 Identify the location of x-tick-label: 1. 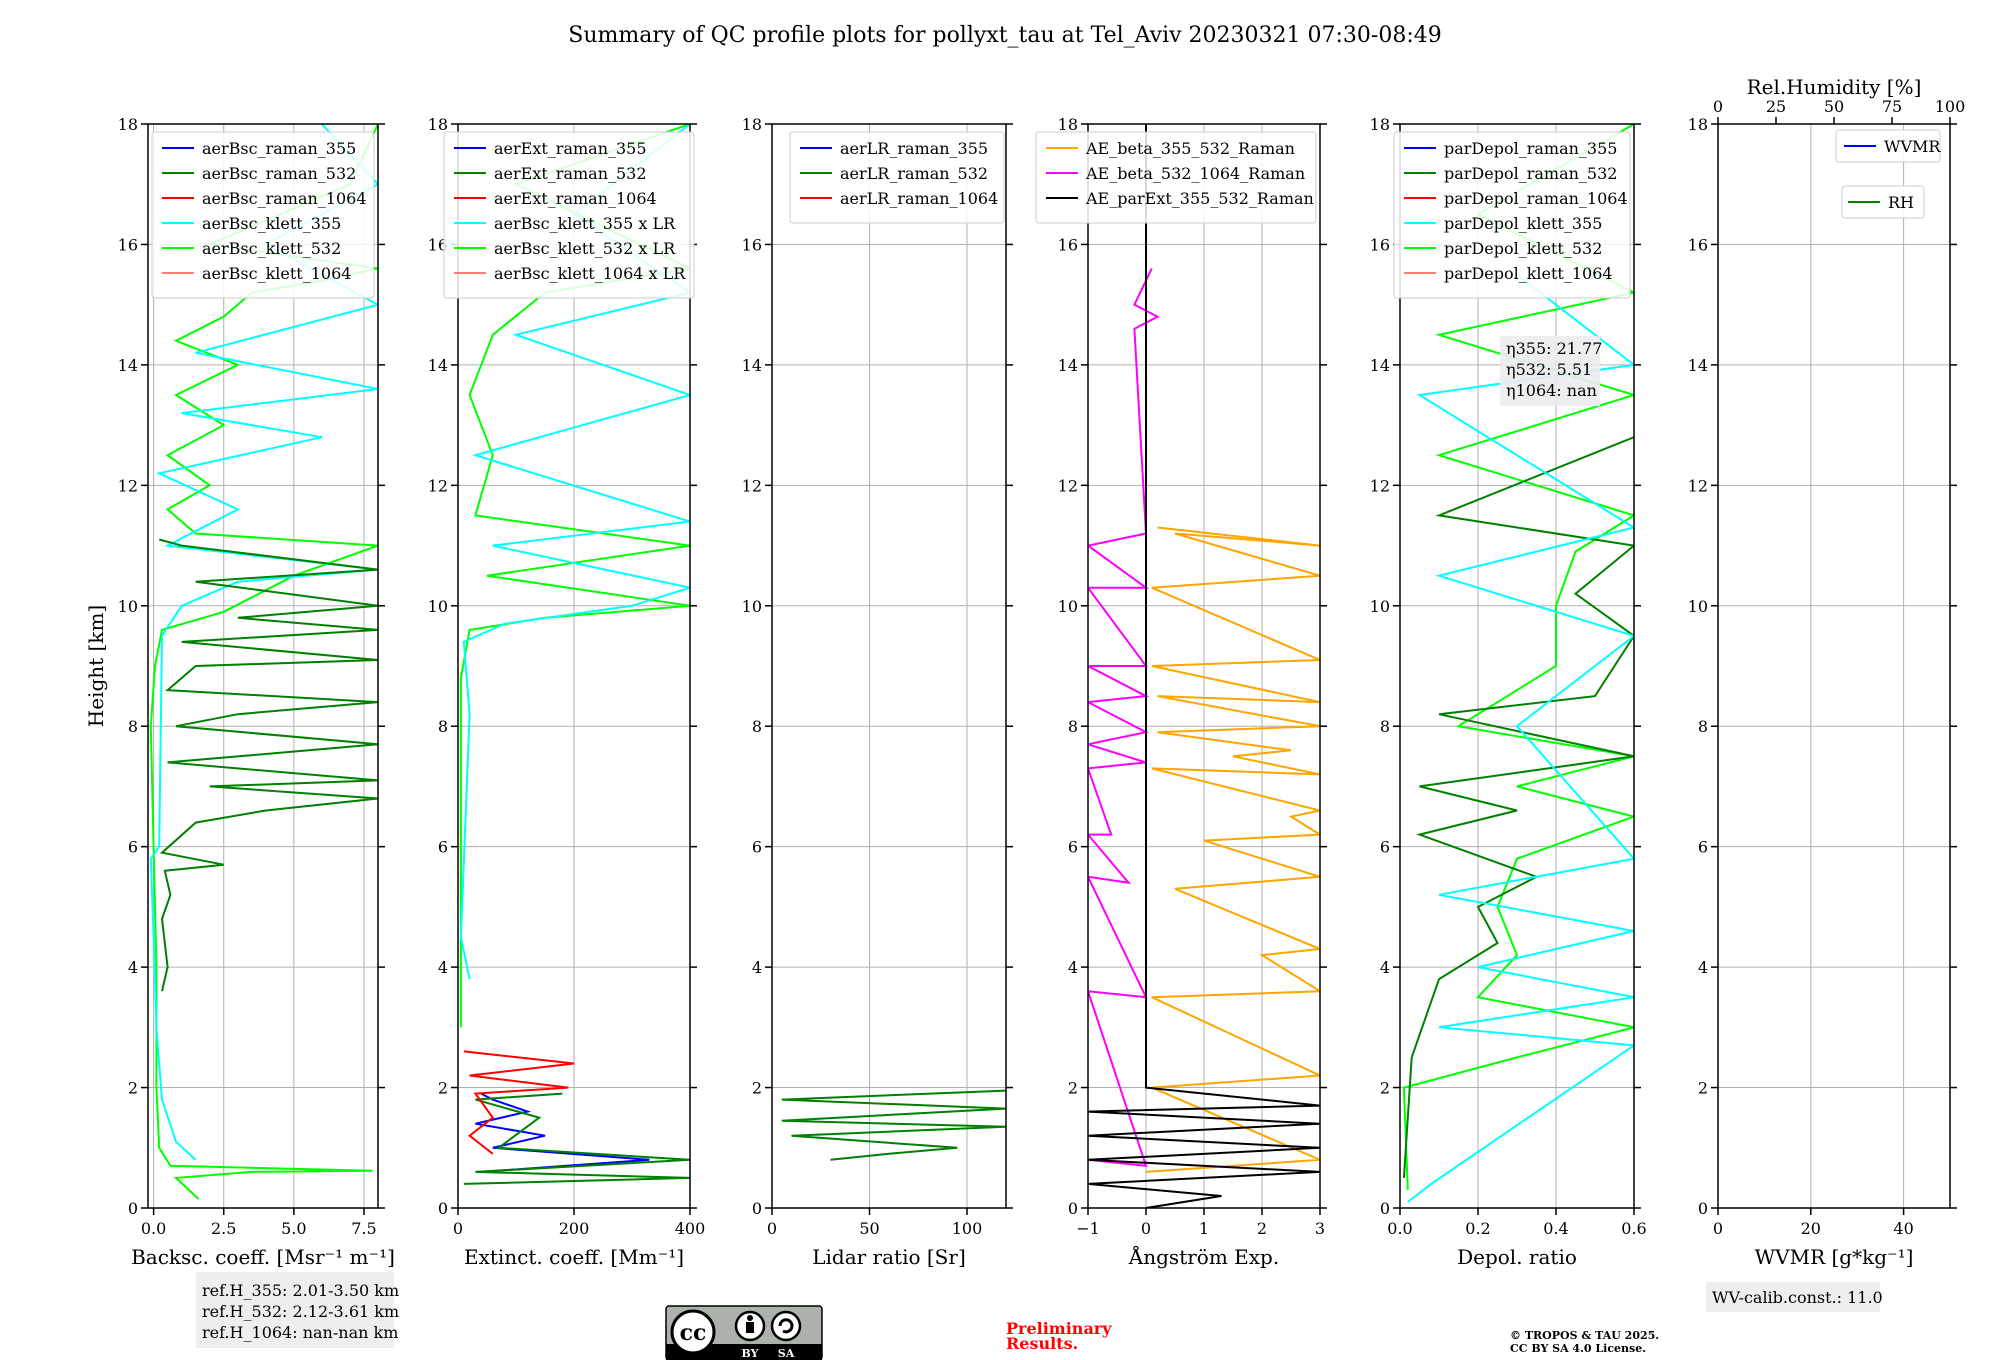
(1204, 1228).